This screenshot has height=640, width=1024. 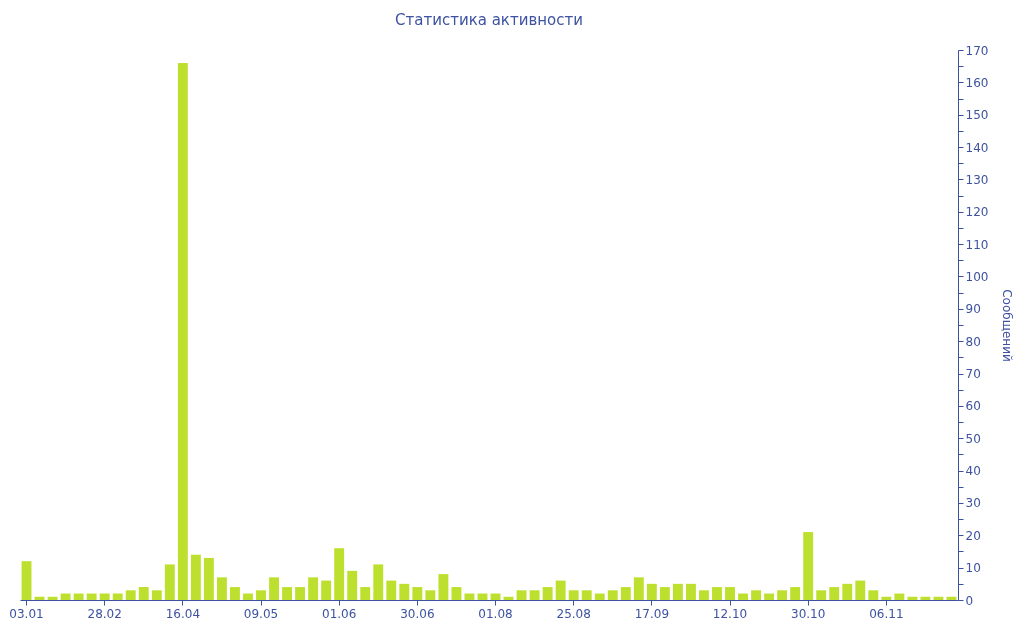 I want to click on x-tick-label: 12.10, so click(x=730, y=613).